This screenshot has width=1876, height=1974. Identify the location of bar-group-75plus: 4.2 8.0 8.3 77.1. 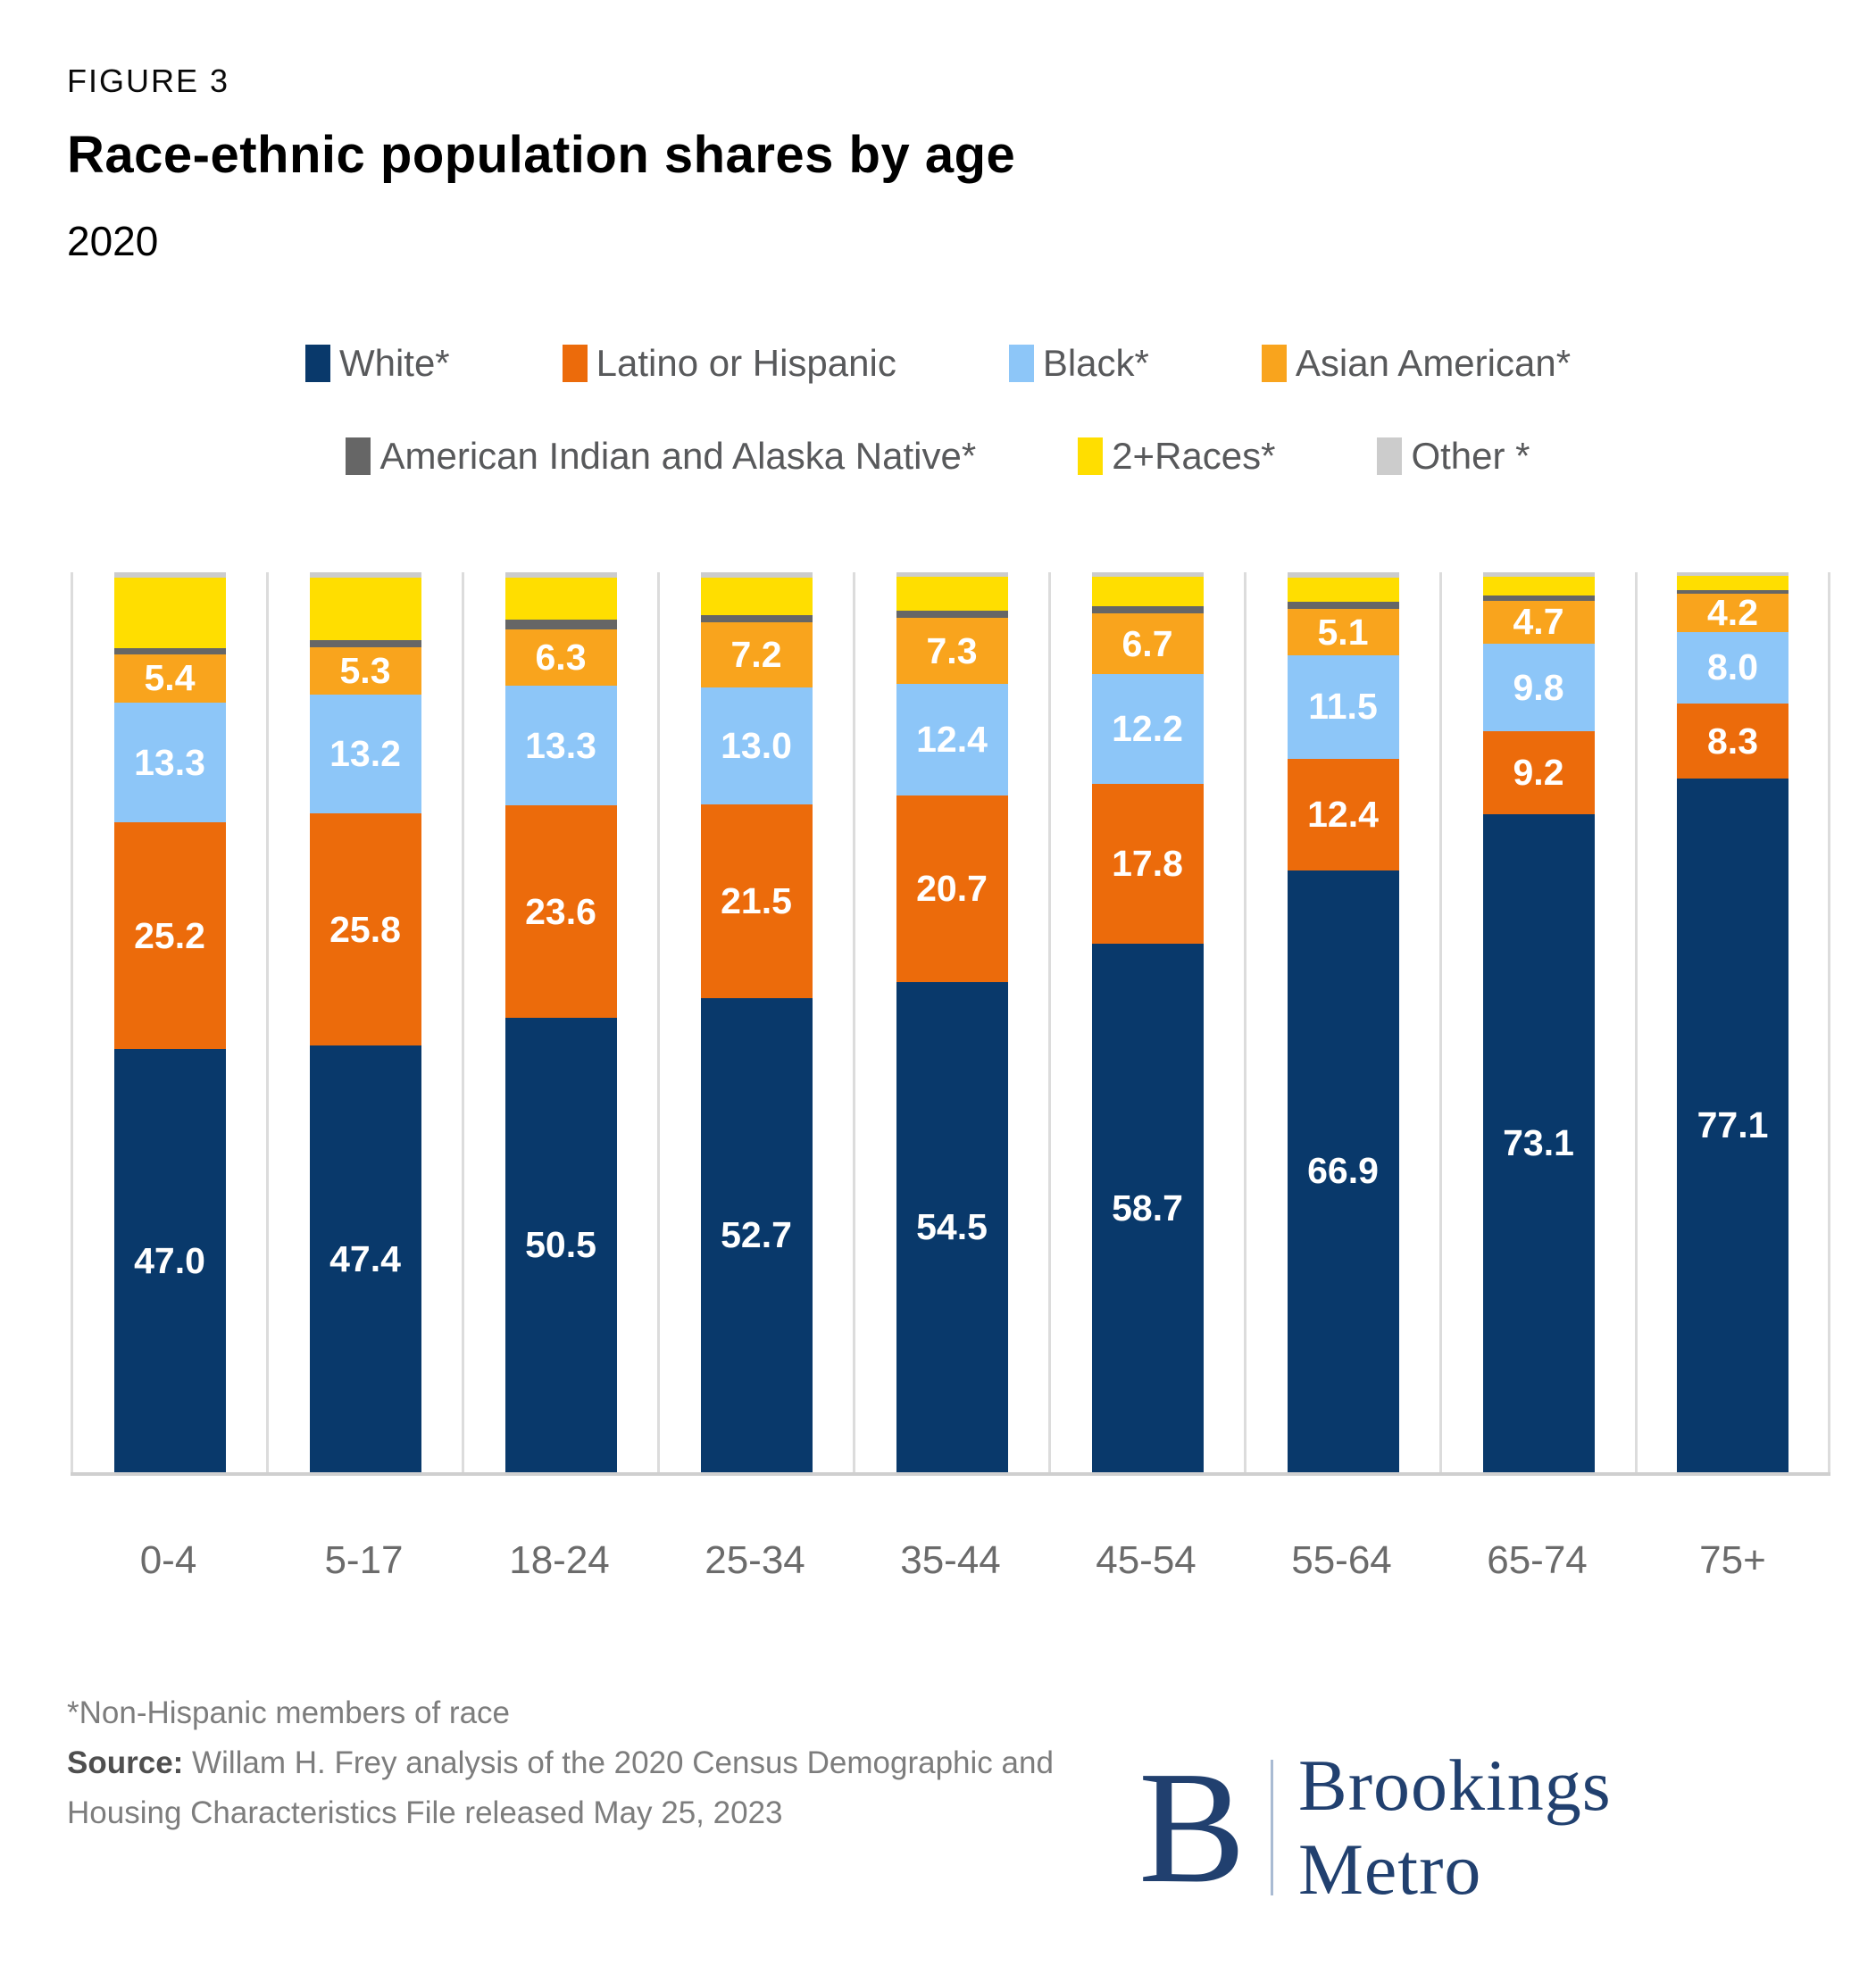
(1732, 1022).